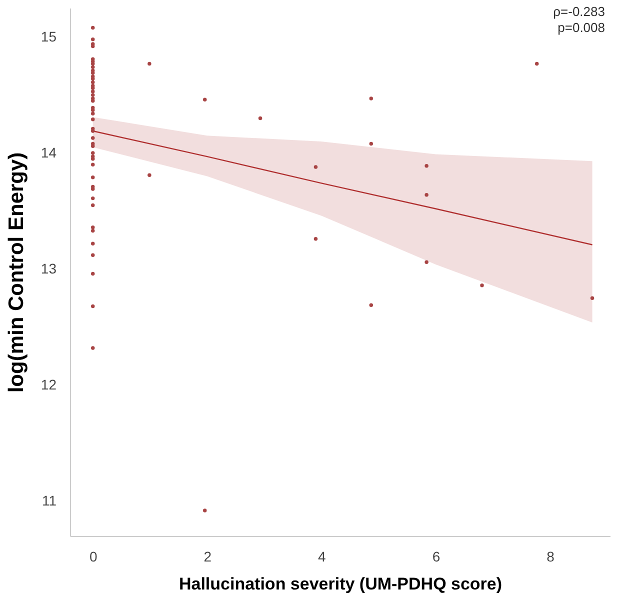  Describe the element at coordinates (322, 556) in the screenshot. I see `x-tick-label: 4` at that location.